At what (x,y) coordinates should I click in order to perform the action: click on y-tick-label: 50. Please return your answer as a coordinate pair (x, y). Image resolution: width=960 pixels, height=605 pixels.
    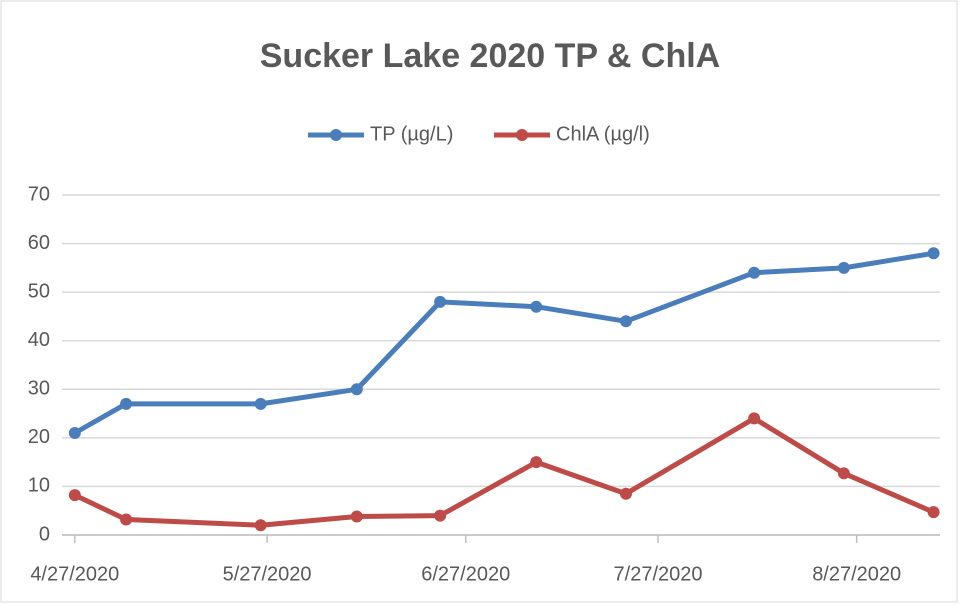
    Looking at the image, I should click on (39, 291).